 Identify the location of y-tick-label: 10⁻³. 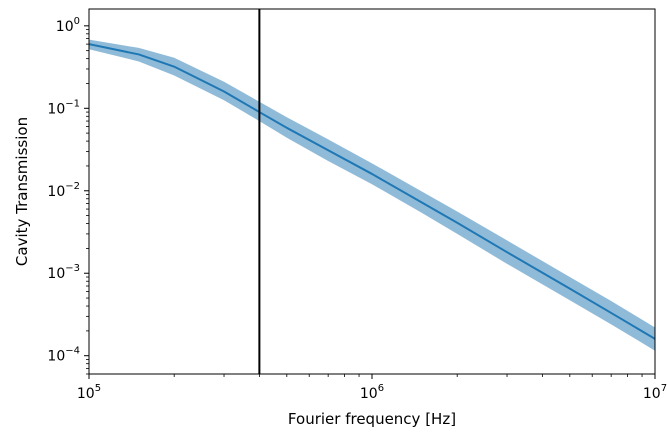
(63, 272).